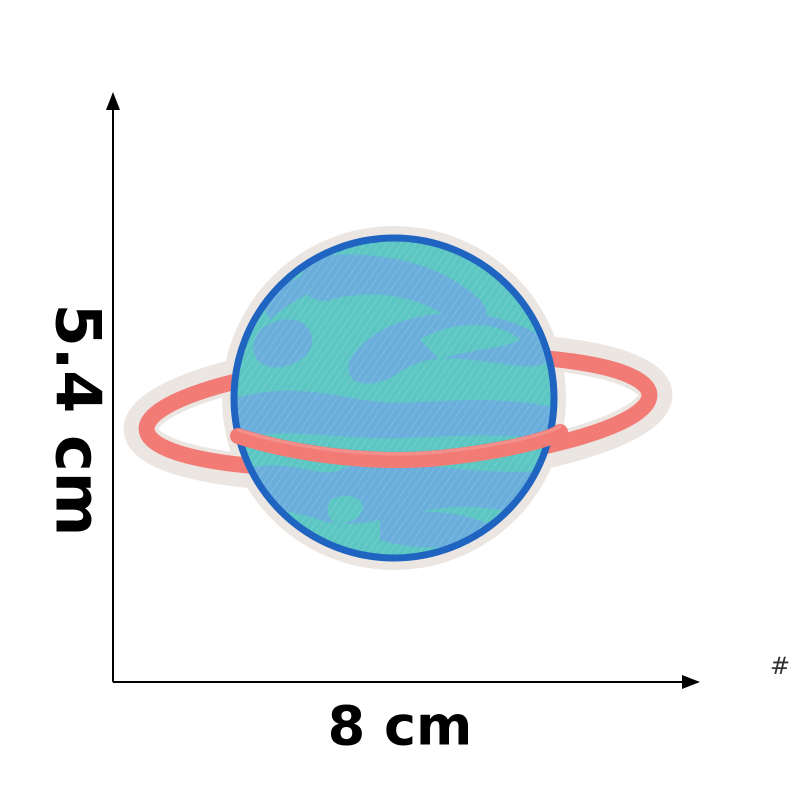 This screenshot has width=800, height=805. I want to click on vertical-arrowhead, so click(113, 101).